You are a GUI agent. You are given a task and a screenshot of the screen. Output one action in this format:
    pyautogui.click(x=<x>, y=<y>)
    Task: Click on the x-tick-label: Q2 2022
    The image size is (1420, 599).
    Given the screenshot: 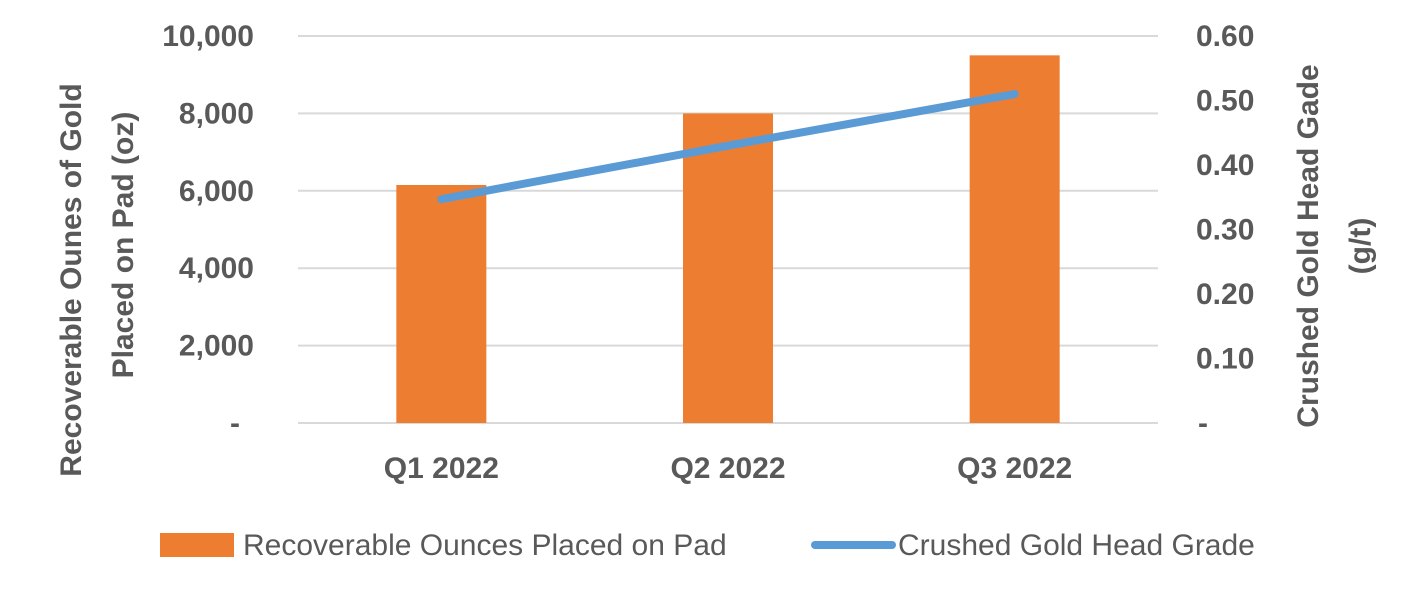 What is the action you would take?
    pyautogui.click(x=727, y=468)
    